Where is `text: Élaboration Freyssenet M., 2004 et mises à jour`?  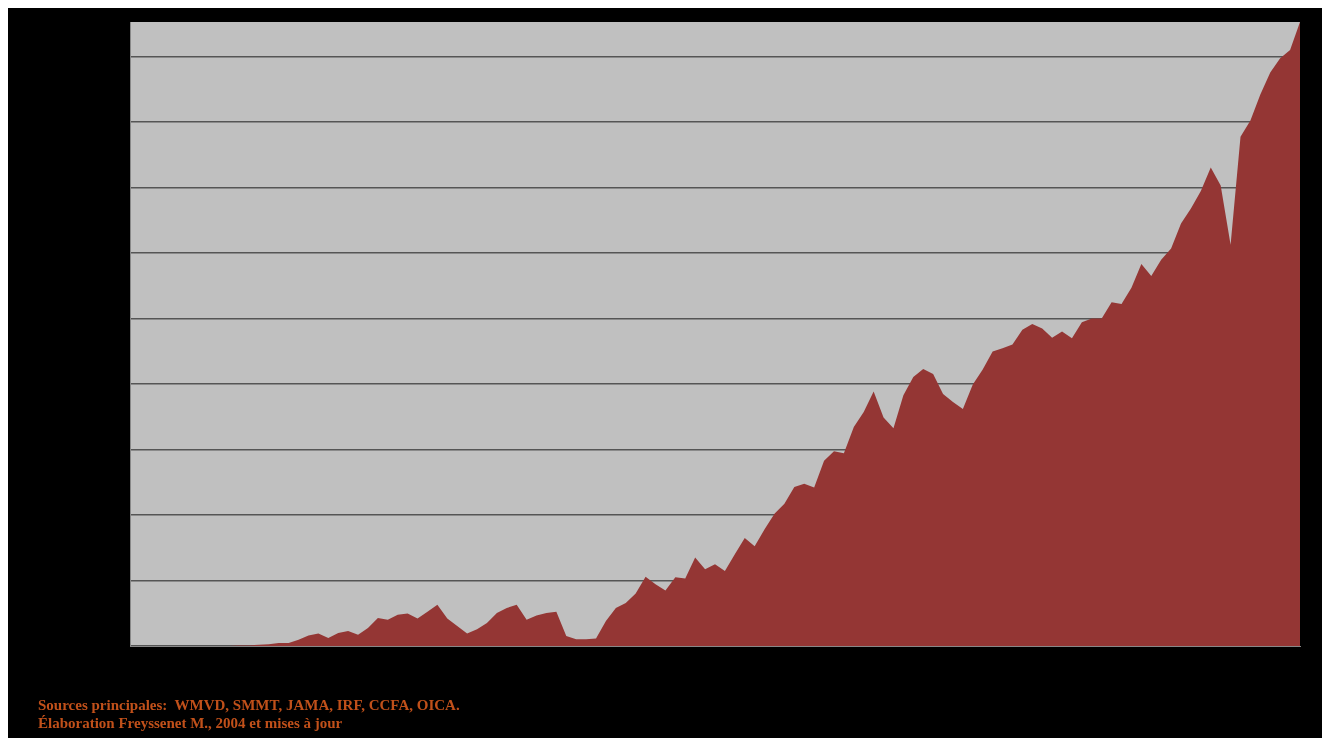 text: Élaboration Freyssenet M., 2004 et mises à jour is located at coordinates (190, 723).